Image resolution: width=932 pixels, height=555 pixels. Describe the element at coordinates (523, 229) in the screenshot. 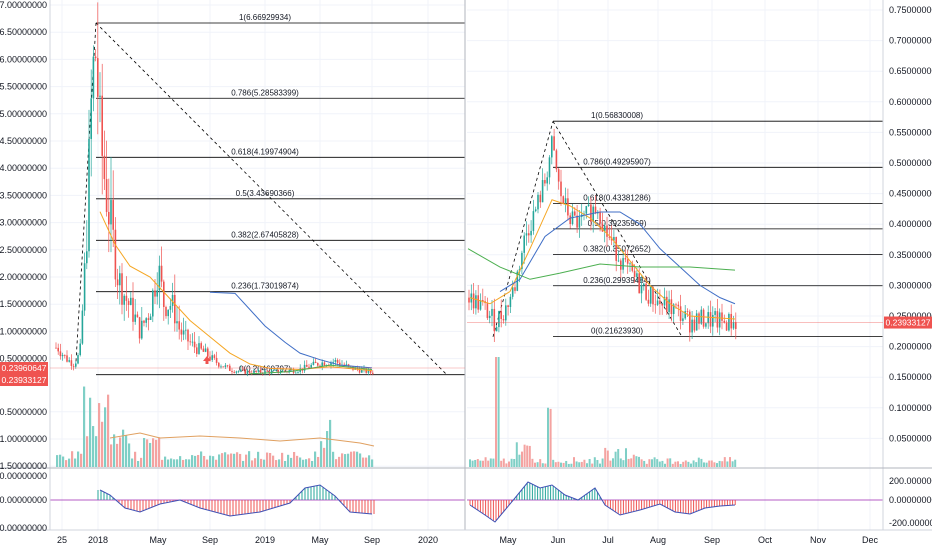

I see `right-trend-dash` at that location.